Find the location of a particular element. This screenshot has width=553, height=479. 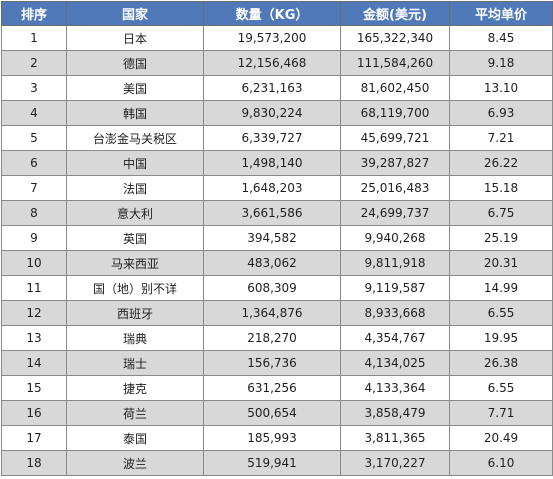

cell-rank: 6 is located at coordinates (34, 163).